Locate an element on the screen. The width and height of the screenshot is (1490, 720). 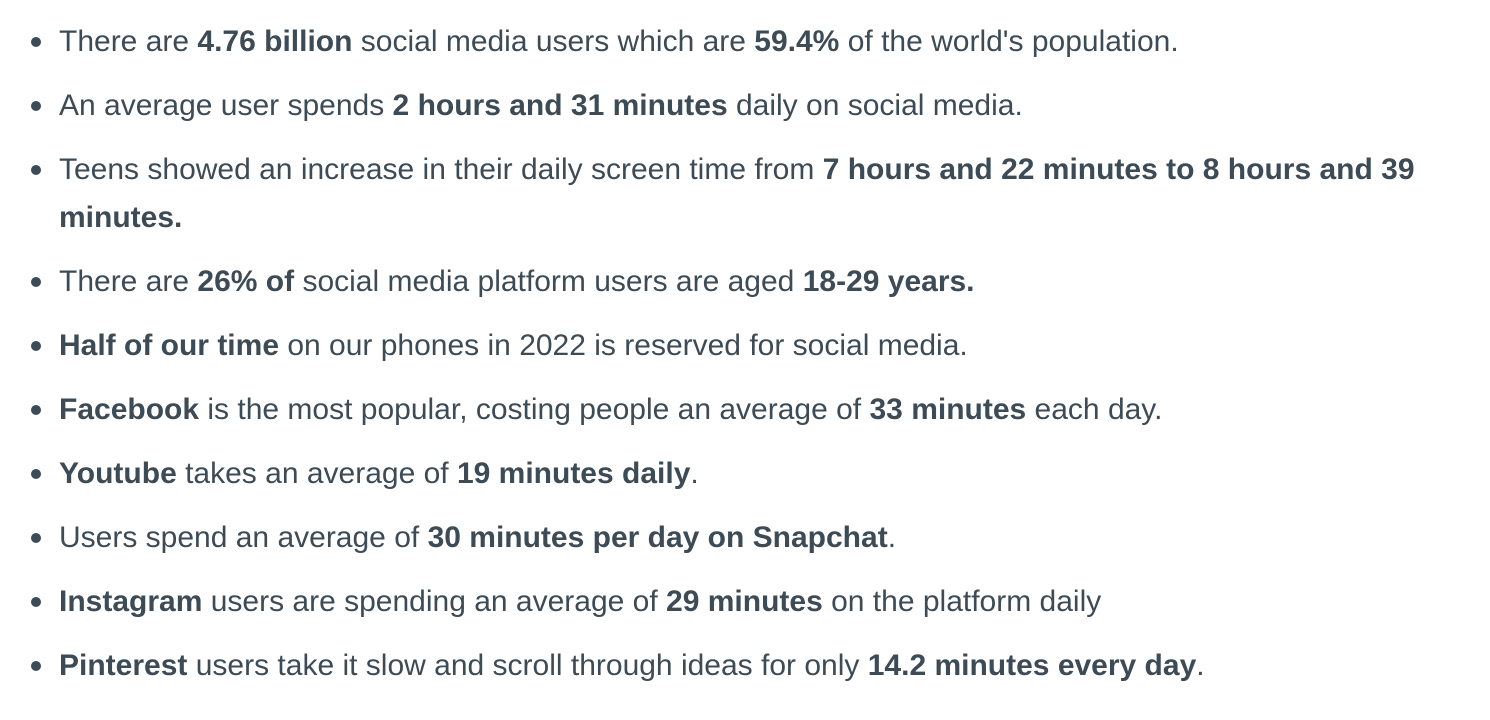
highlight-text: Instagram is located at coordinates (131, 601).